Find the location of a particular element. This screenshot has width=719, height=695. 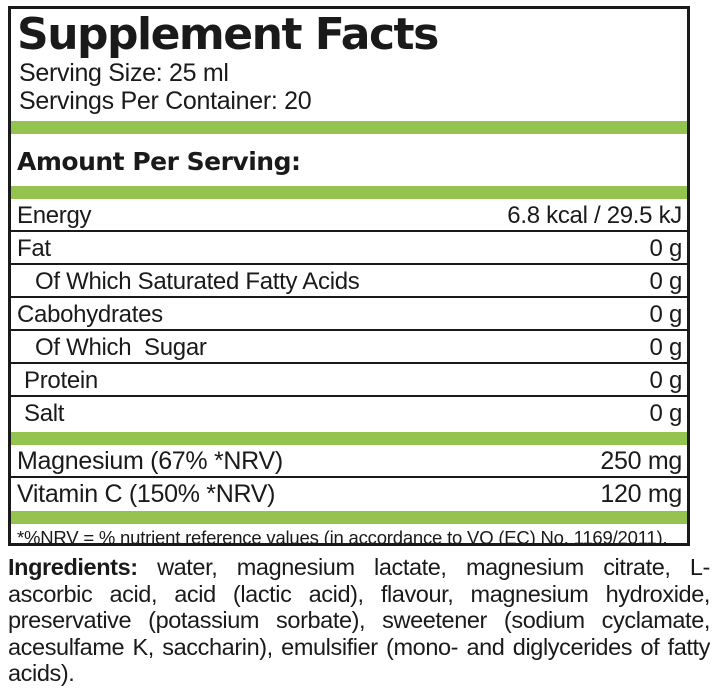

table-row-carbohydrates: Cabohydrates 0 g is located at coordinates (349, 314).